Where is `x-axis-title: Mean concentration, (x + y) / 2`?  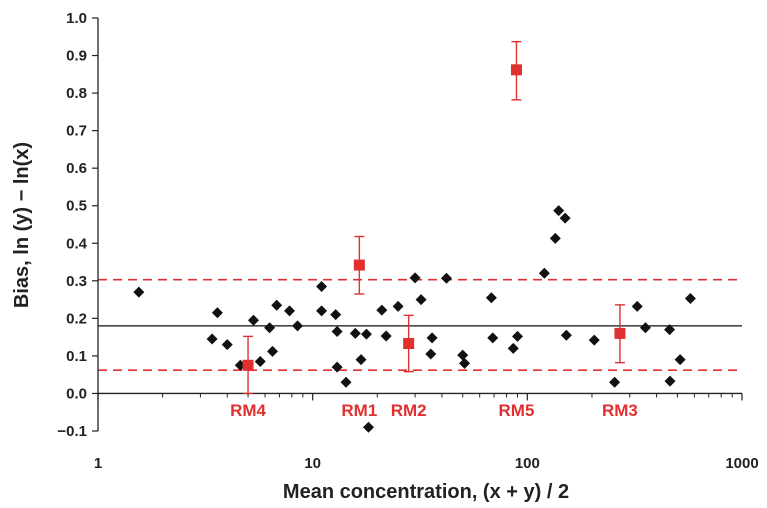
x-axis-title: Mean concentration, (x + y) / 2 is located at coordinates (426, 492).